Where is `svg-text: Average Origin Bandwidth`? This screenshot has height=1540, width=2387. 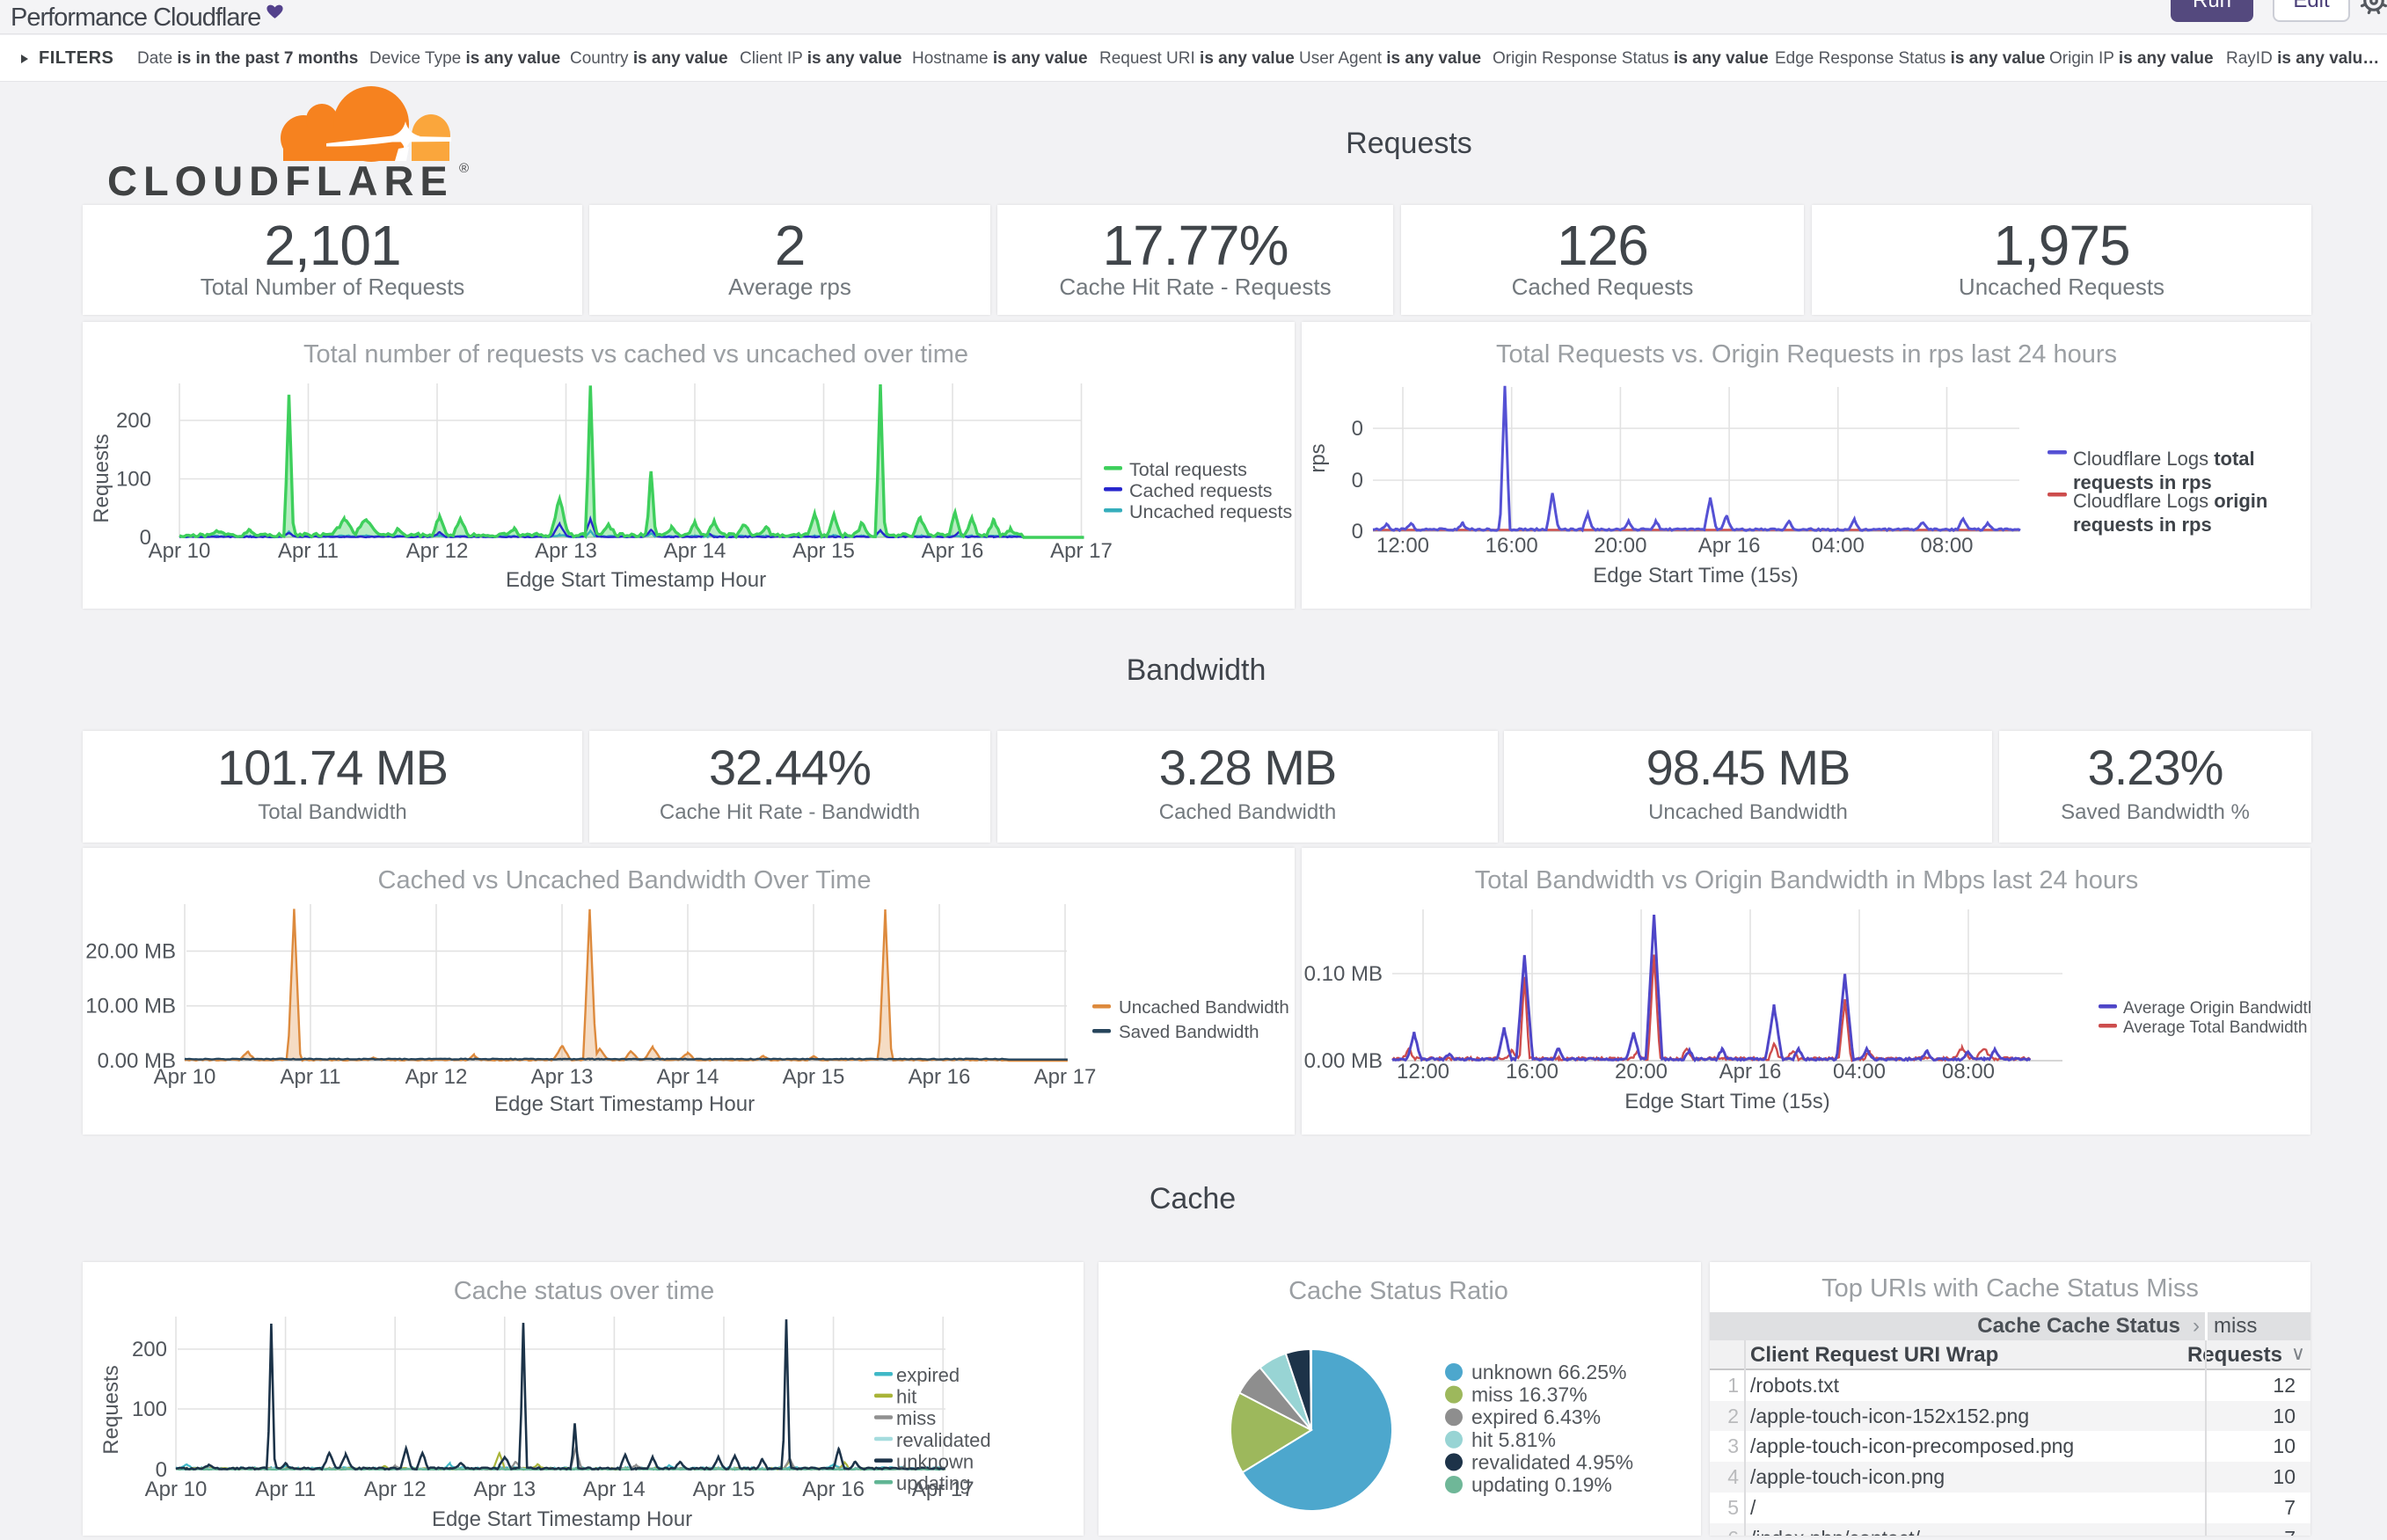 svg-text: Average Origin Bandwidth is located at coordinates (2216, 1009).